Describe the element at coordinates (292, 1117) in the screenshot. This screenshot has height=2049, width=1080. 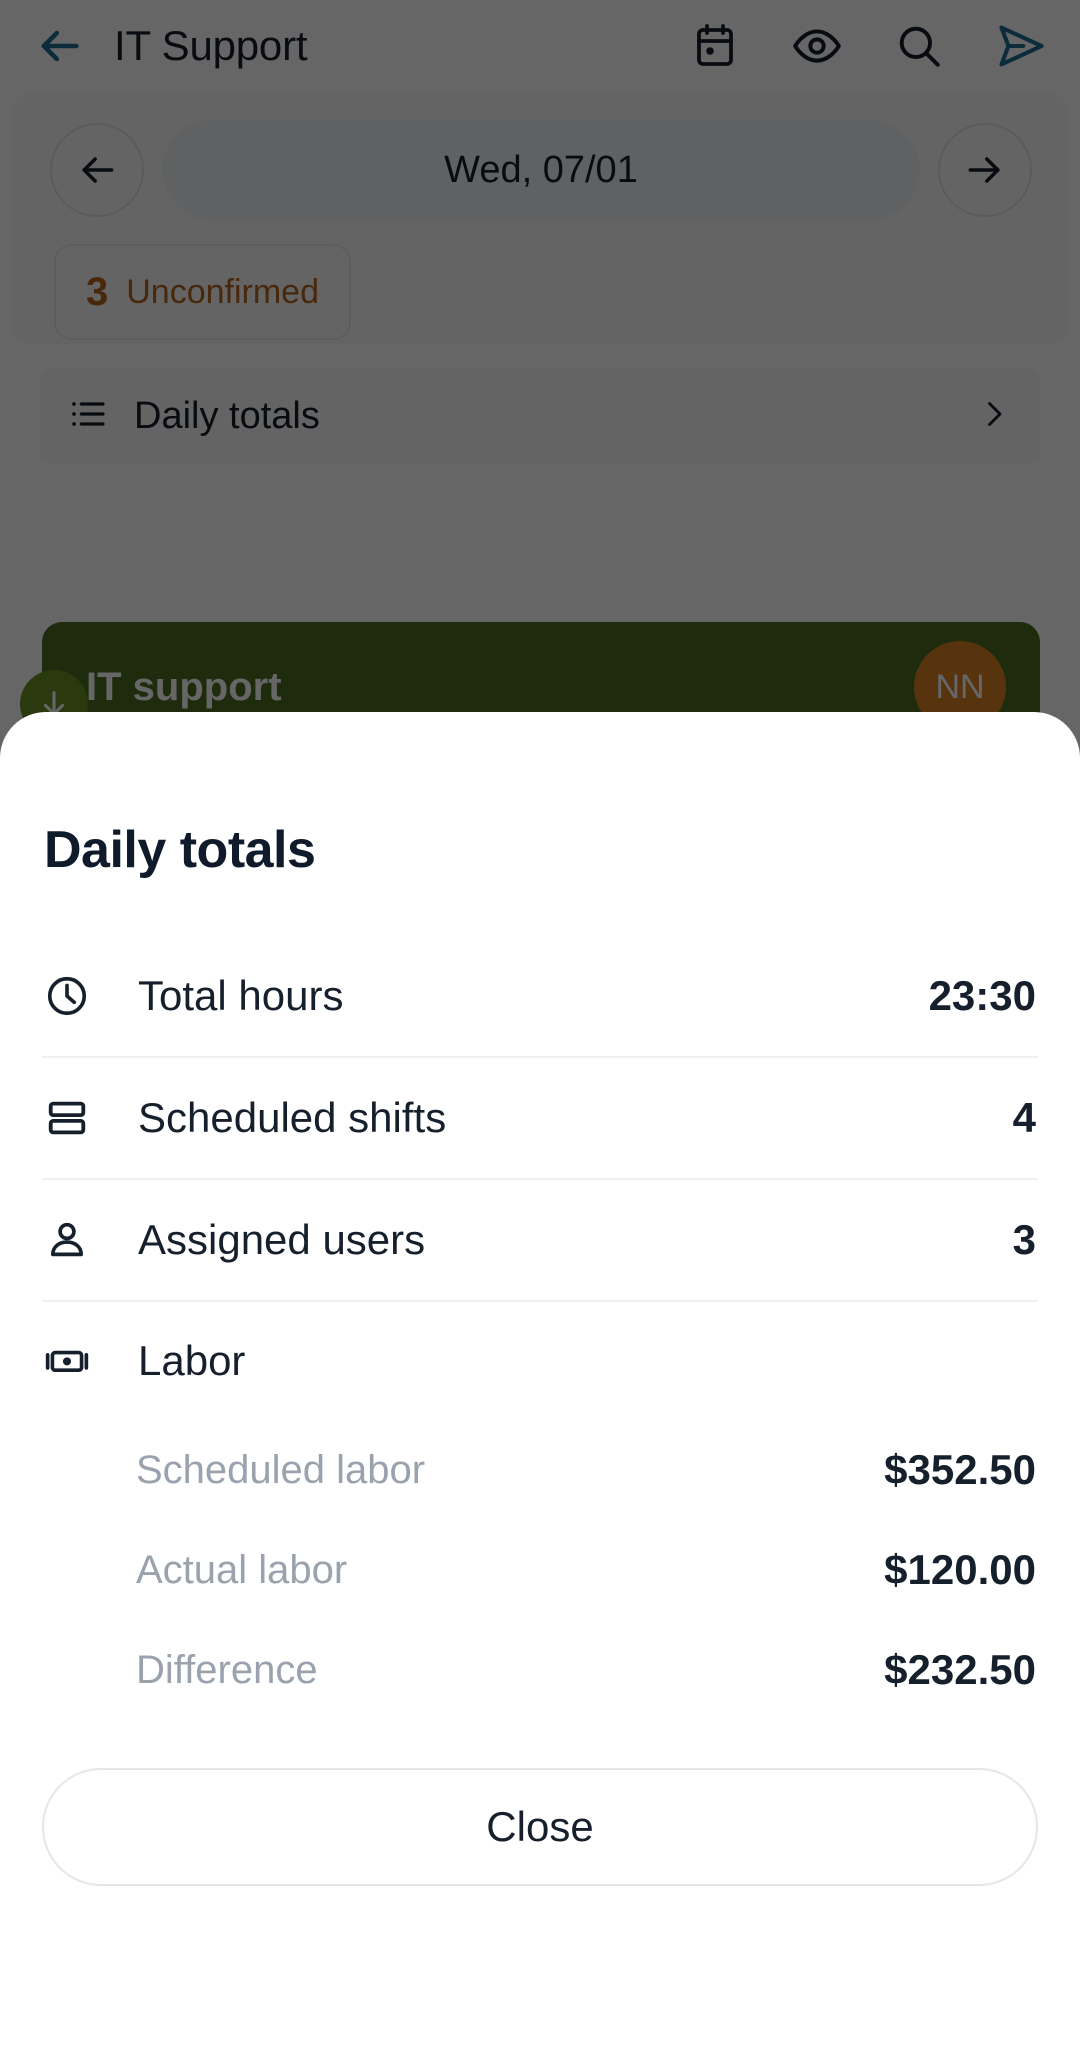
I see `list-item-label: Scheduled shifts` at that location.